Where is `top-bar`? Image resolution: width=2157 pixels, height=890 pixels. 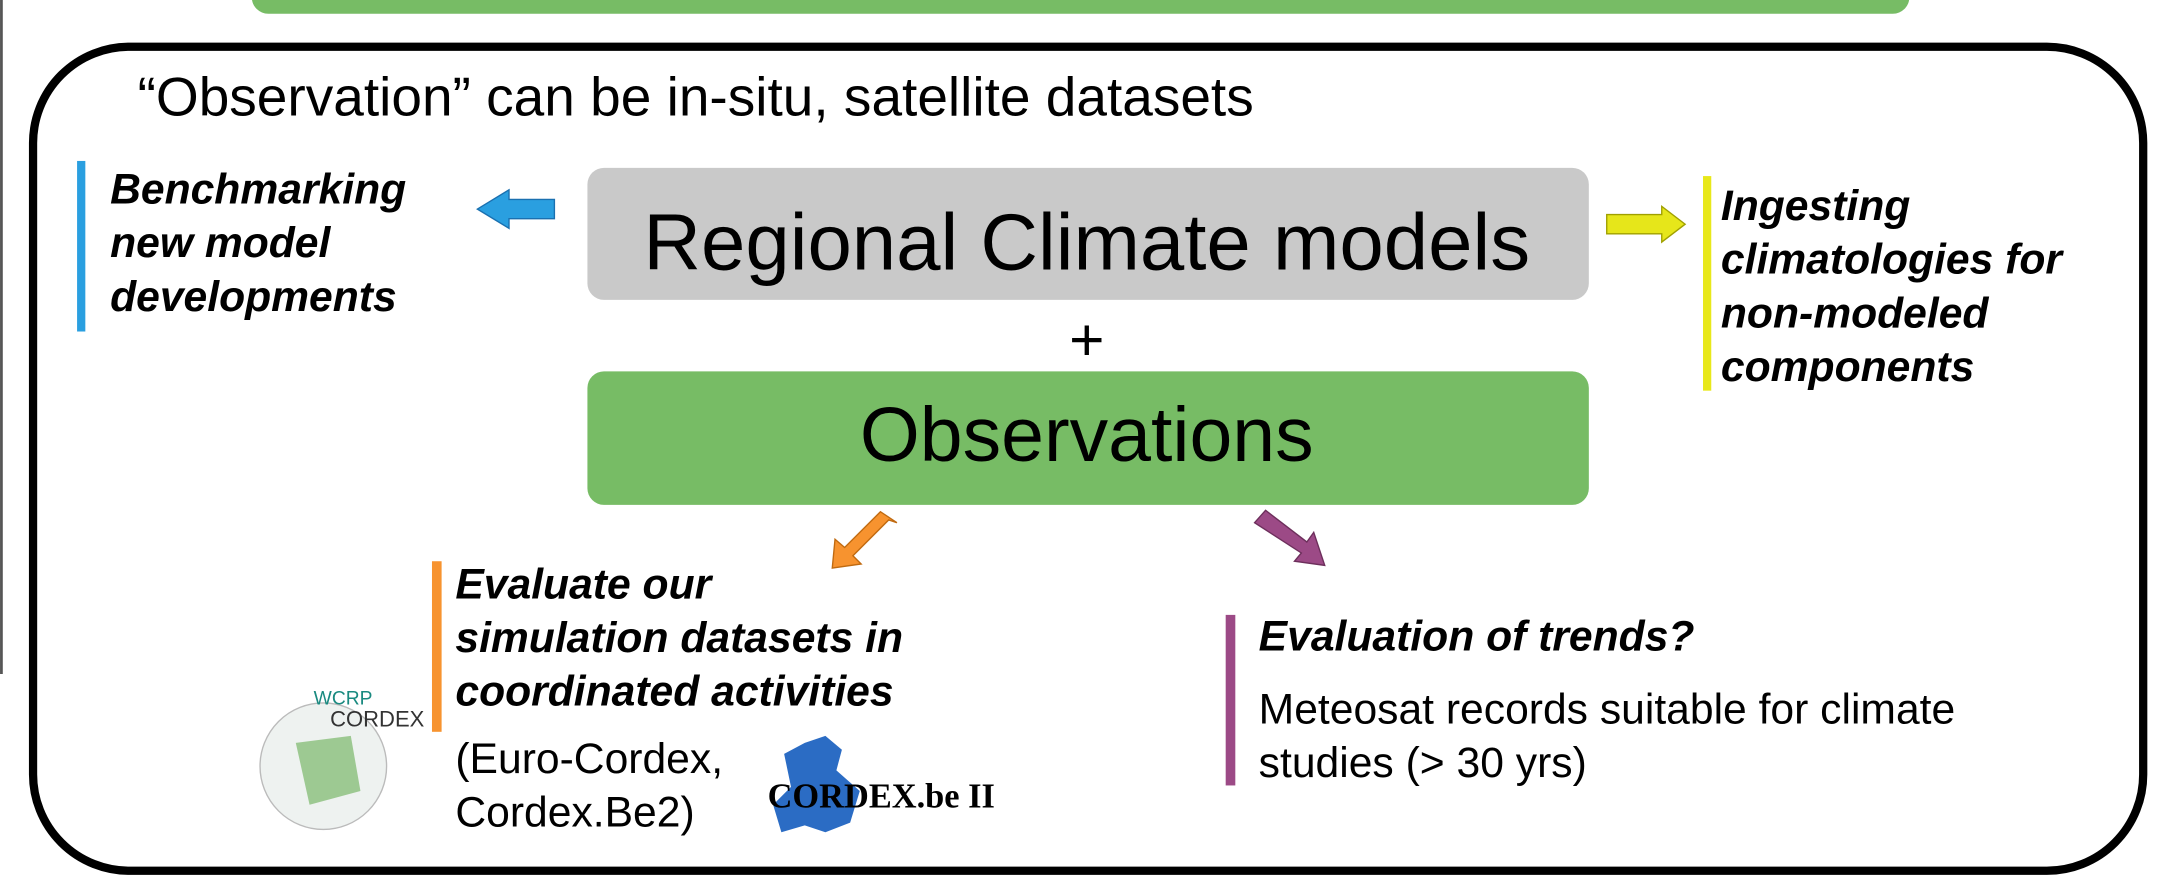 top-bar is located at coordinates (1081, 7).